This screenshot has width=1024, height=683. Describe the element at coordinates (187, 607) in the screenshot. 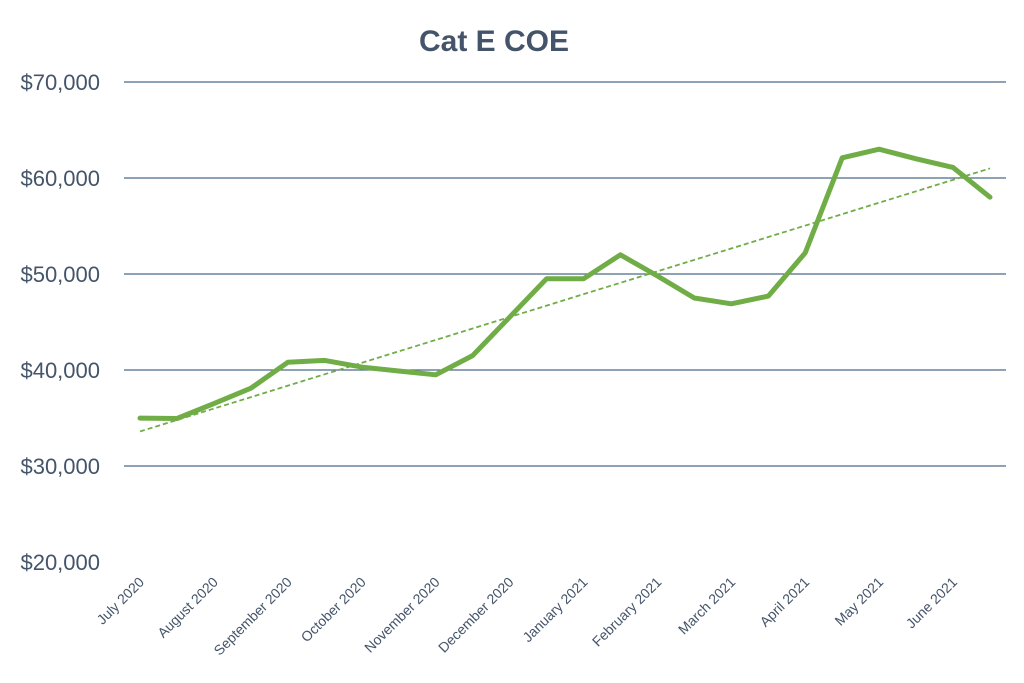

I see `x-tick-label: August 2020` at that location.